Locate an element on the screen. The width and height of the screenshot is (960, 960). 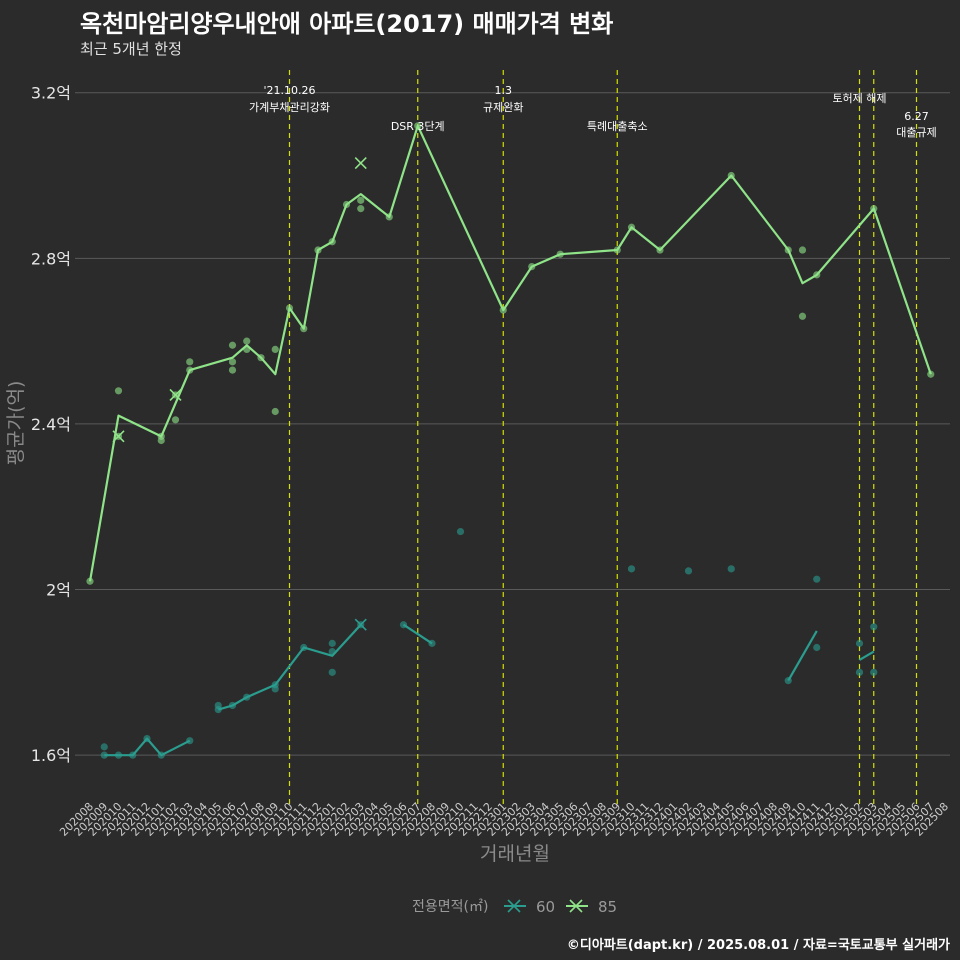
event-annotation: '21.10.26 is located at coordinates (289, 90).